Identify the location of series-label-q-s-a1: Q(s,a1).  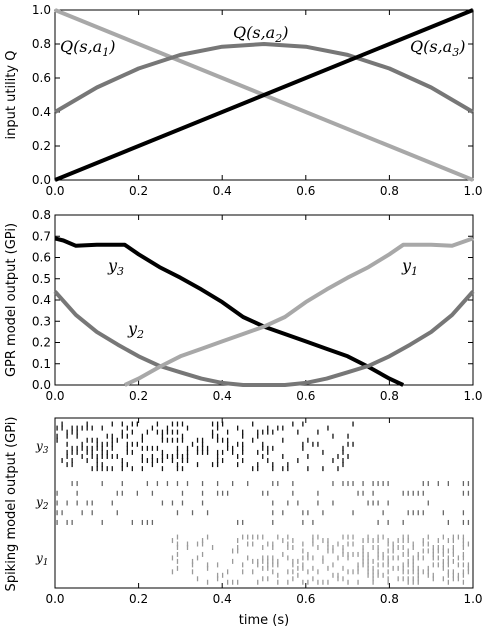
(87, 48).